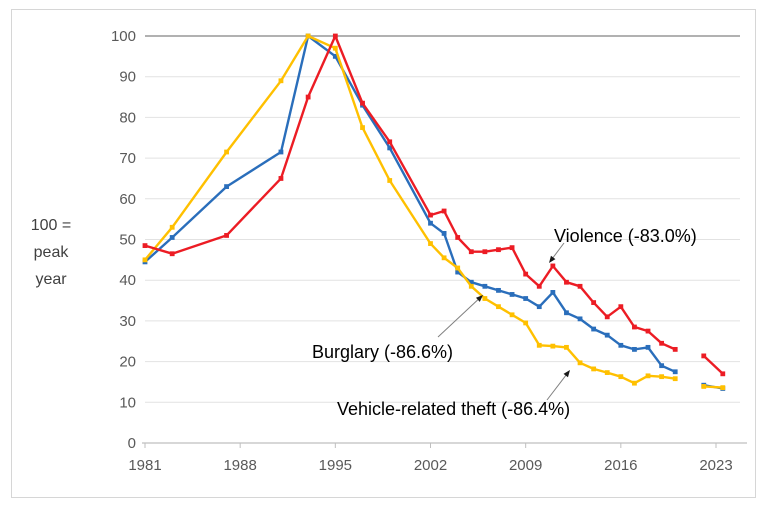 Image resolution: width=768 pixels, height=508 pixels. Describe the element at coordinates (715, 465) in the screenshot. I see `x-tick-label: 2023` at that location.